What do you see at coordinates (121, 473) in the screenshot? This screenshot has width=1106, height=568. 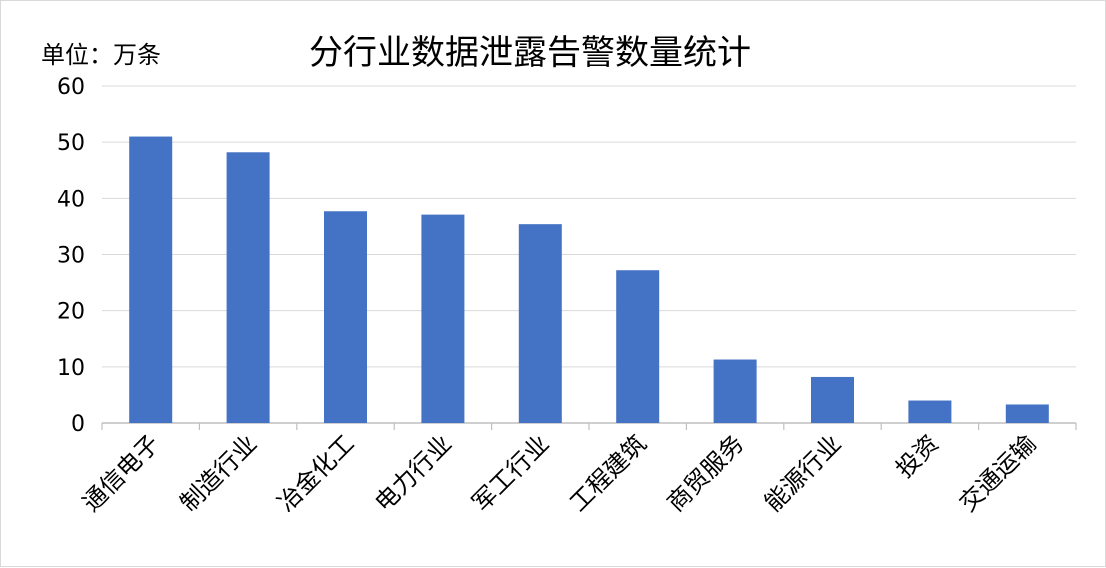 I see `x-tick-label: 通信电子` at bounding box center [121, 473].